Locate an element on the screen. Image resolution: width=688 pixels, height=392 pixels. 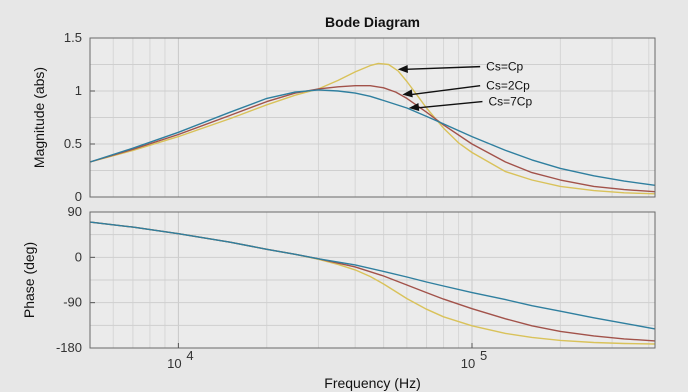
magnitude-y-tick-label: 0.5 is located at coordinates (73, 143).